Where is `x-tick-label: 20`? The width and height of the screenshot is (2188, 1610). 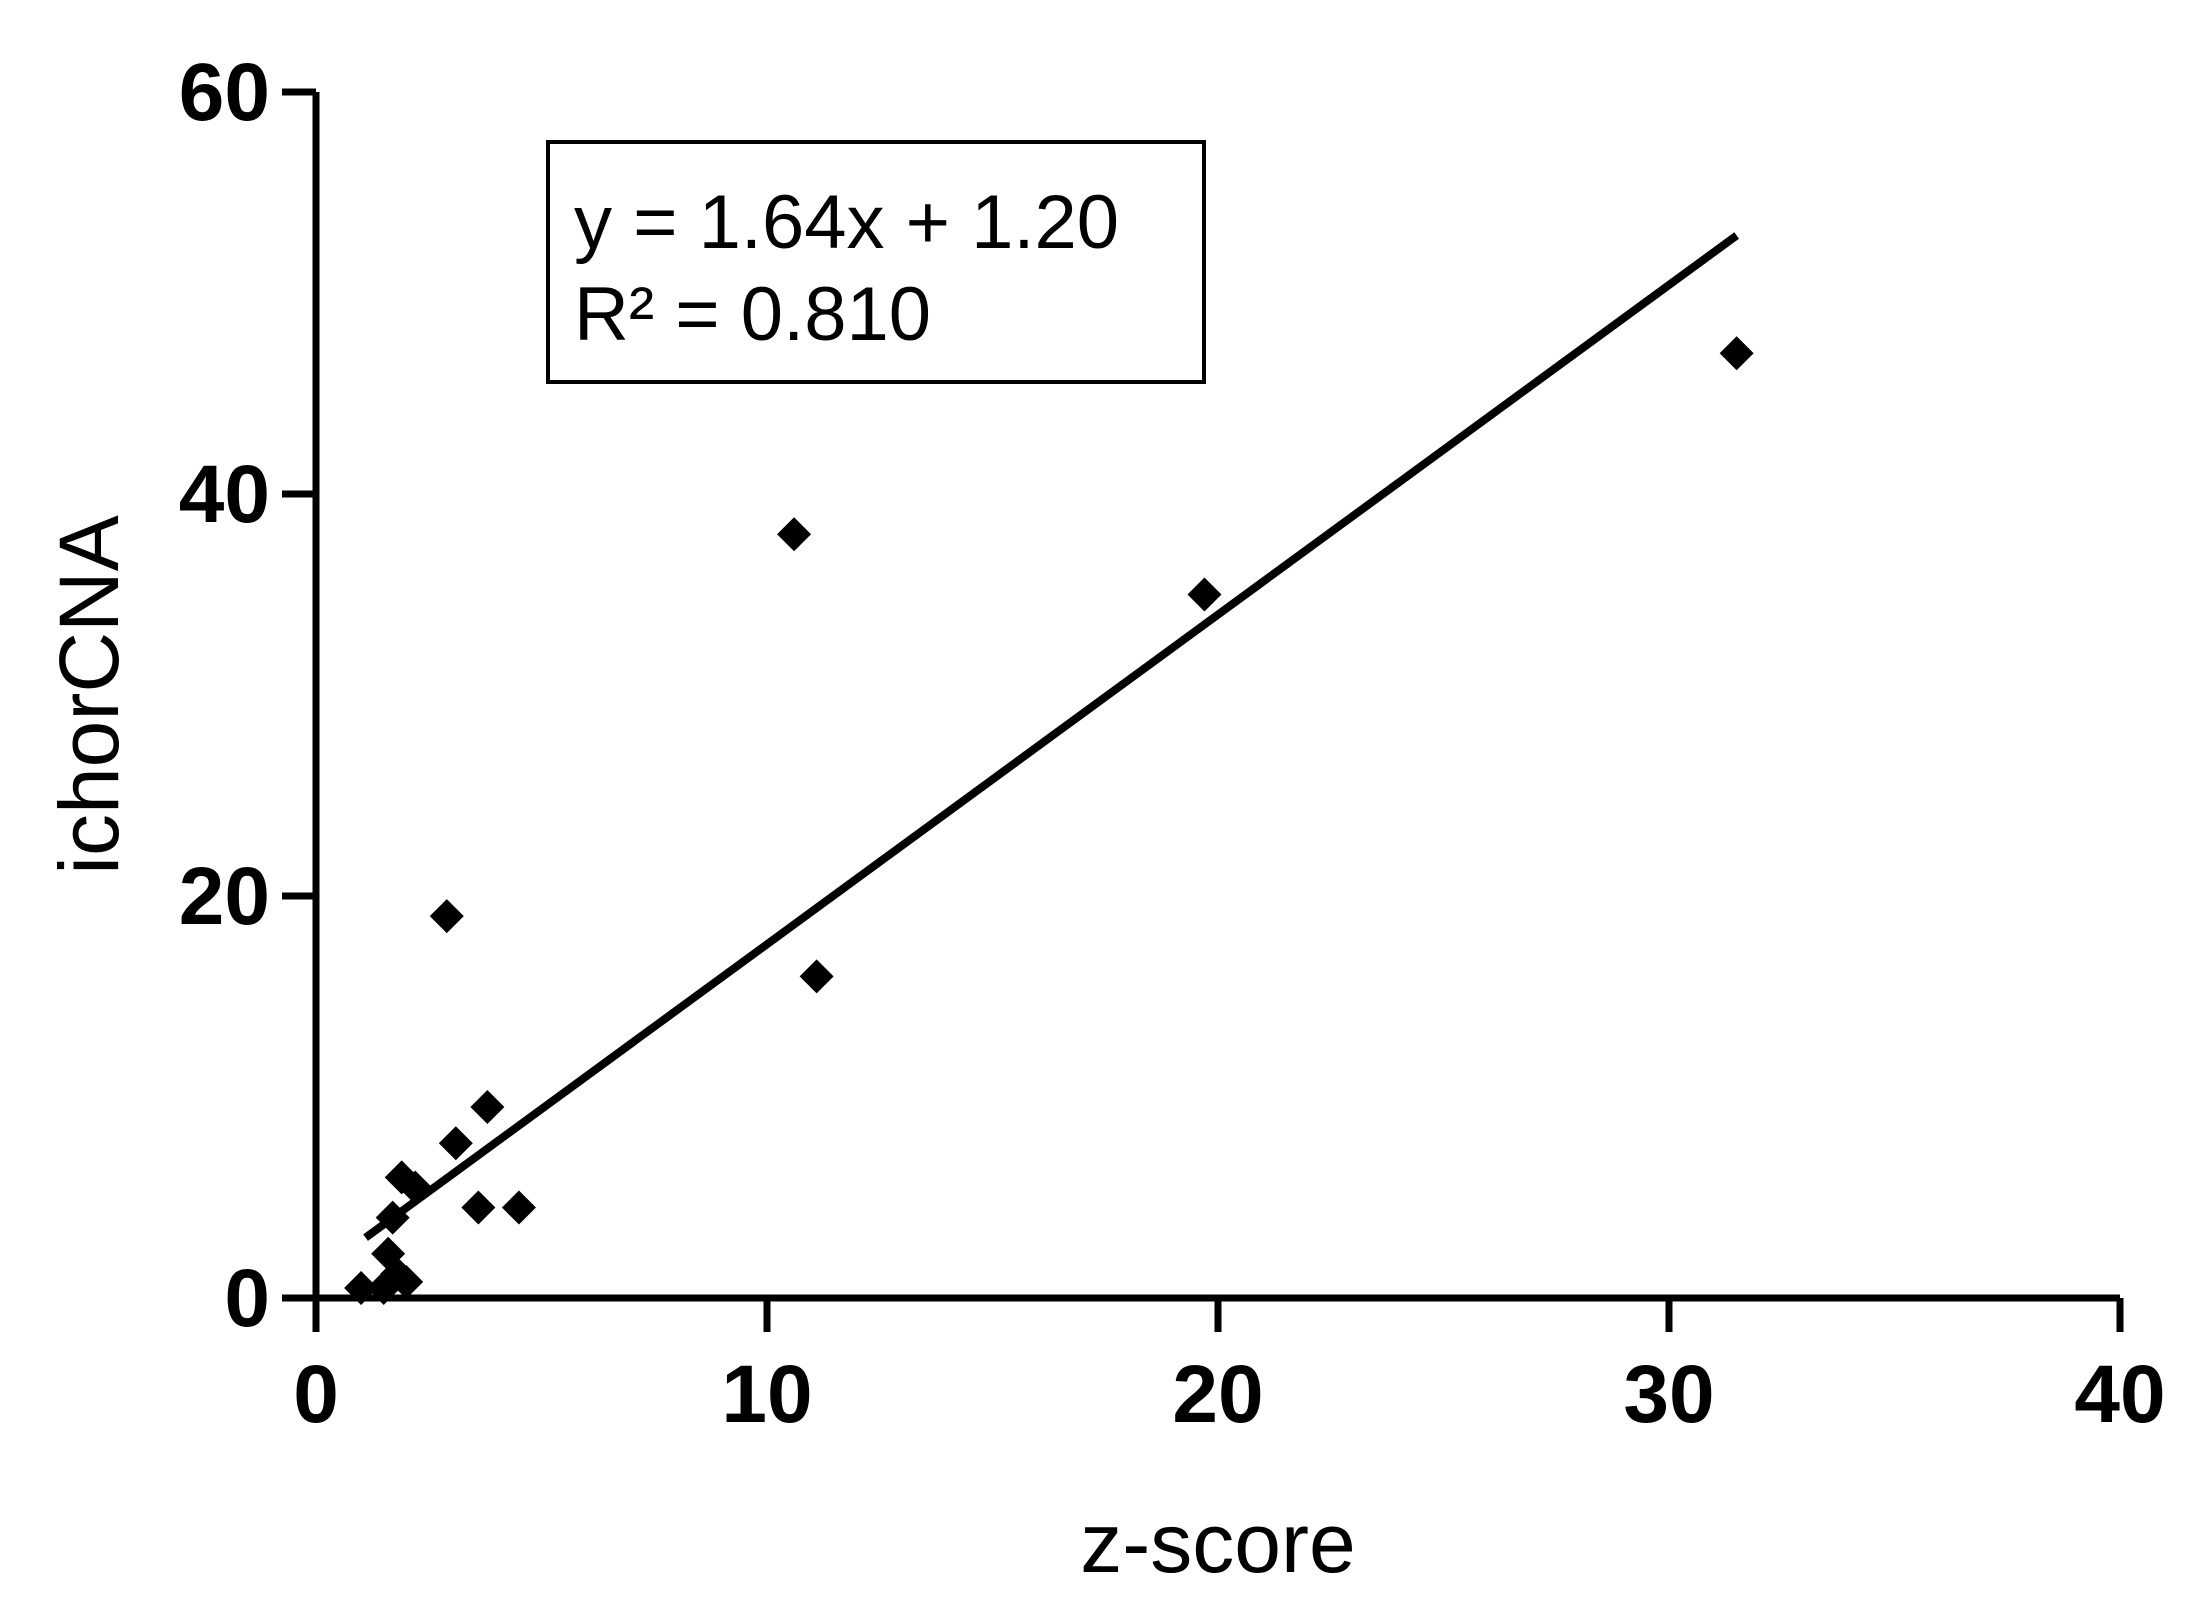
x-tick-label: 20 is located at coordinates (1217, 1394).